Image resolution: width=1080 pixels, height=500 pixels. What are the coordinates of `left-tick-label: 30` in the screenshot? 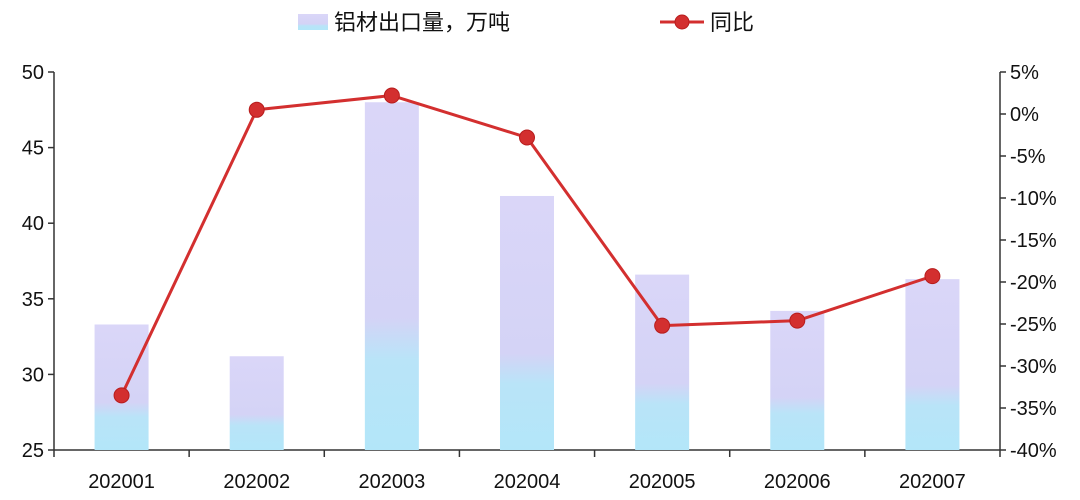 It's located at (33, 375).